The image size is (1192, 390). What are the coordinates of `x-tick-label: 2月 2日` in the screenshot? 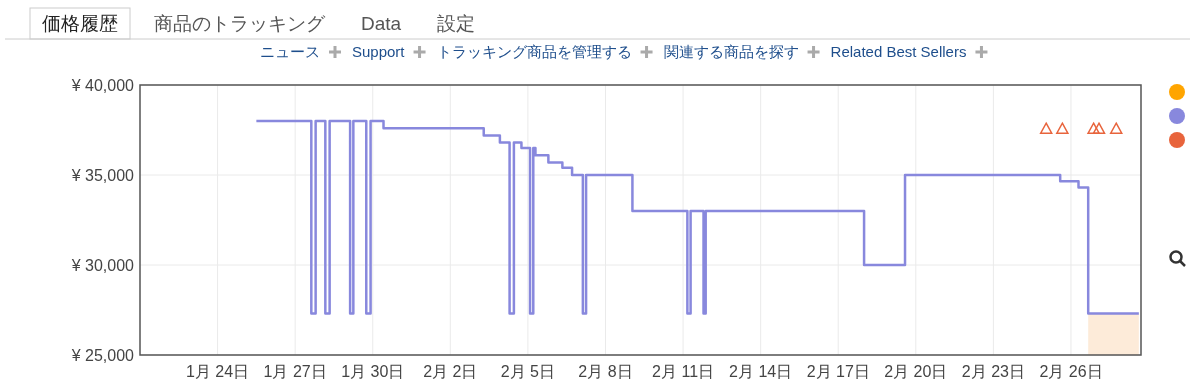 It's located at (450, 371).